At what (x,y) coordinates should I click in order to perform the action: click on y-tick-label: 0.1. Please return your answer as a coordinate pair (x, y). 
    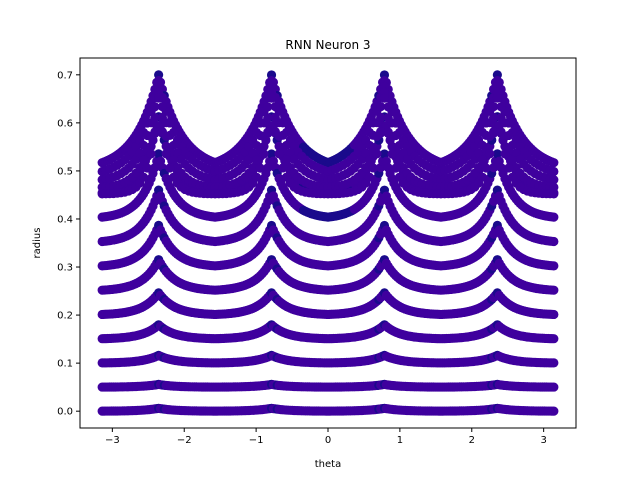
    Looking at the image, I should click on (65, 364).